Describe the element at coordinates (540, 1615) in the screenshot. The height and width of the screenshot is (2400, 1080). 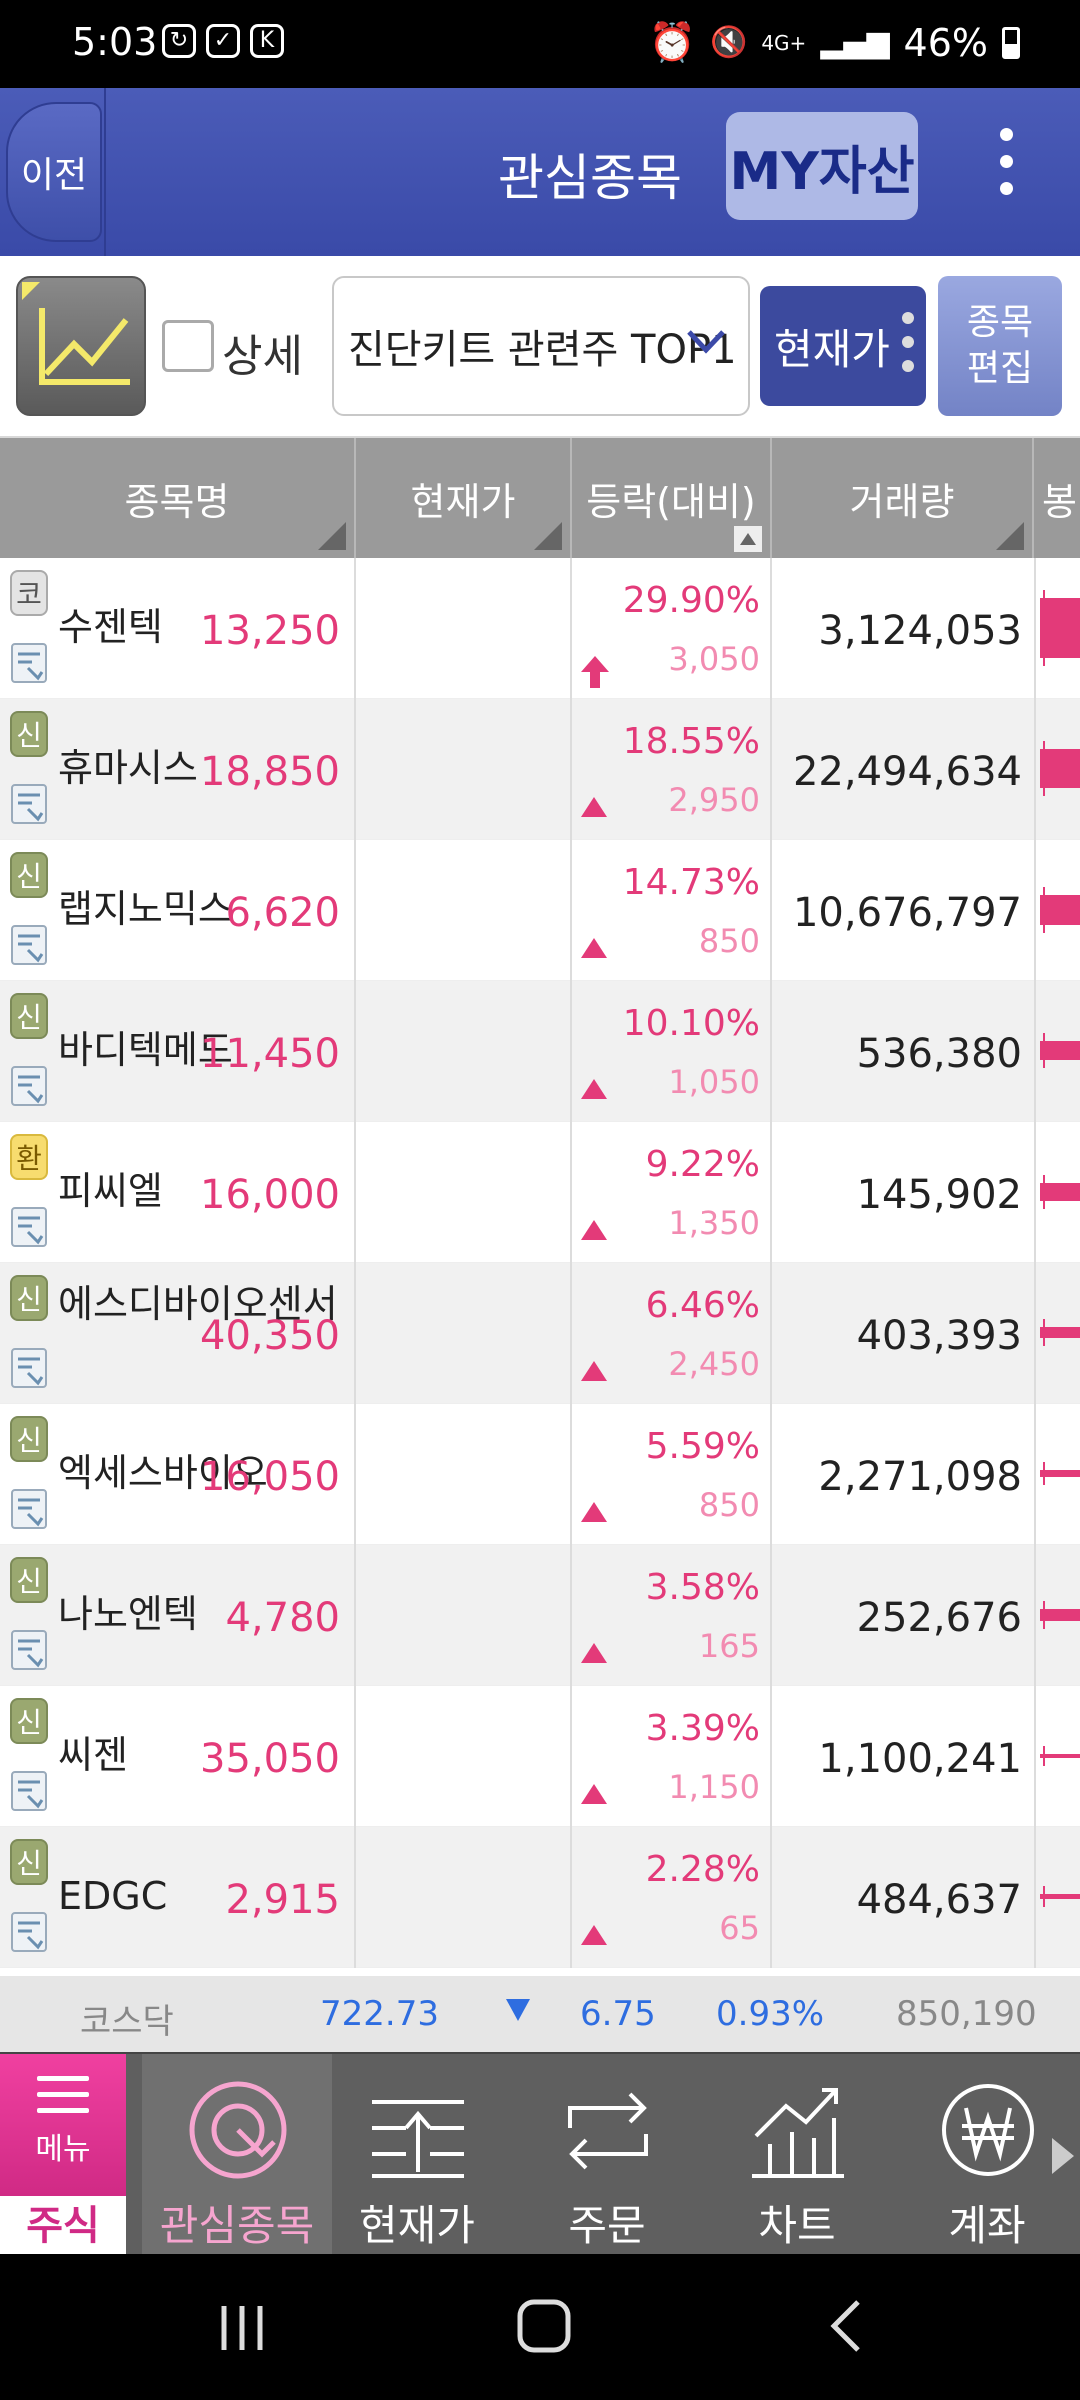
I see `table-row: 신 나노엔텍 4,780 3.58% 165 252,676` at that location.